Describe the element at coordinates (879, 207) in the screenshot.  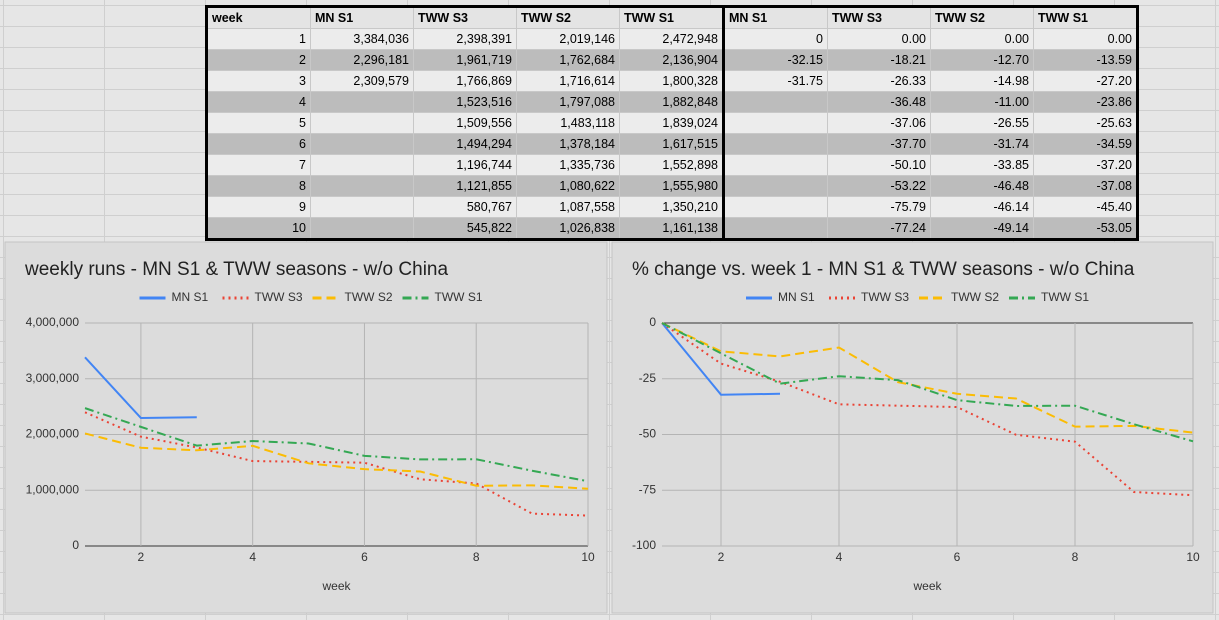
I see `table-cell: -75.79` at that location.